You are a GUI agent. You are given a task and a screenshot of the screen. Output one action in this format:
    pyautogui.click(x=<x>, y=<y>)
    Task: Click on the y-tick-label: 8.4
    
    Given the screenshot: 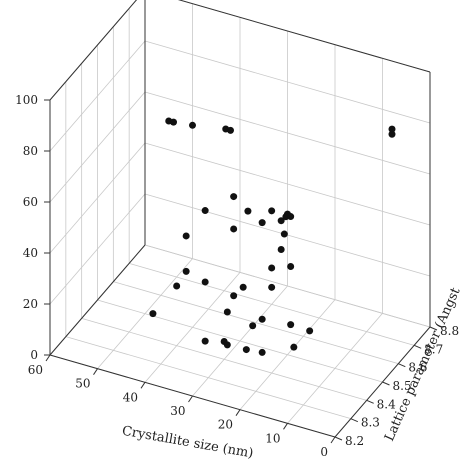 What is the action you would take?
    pyautogui.click(x=386, y=404)
    